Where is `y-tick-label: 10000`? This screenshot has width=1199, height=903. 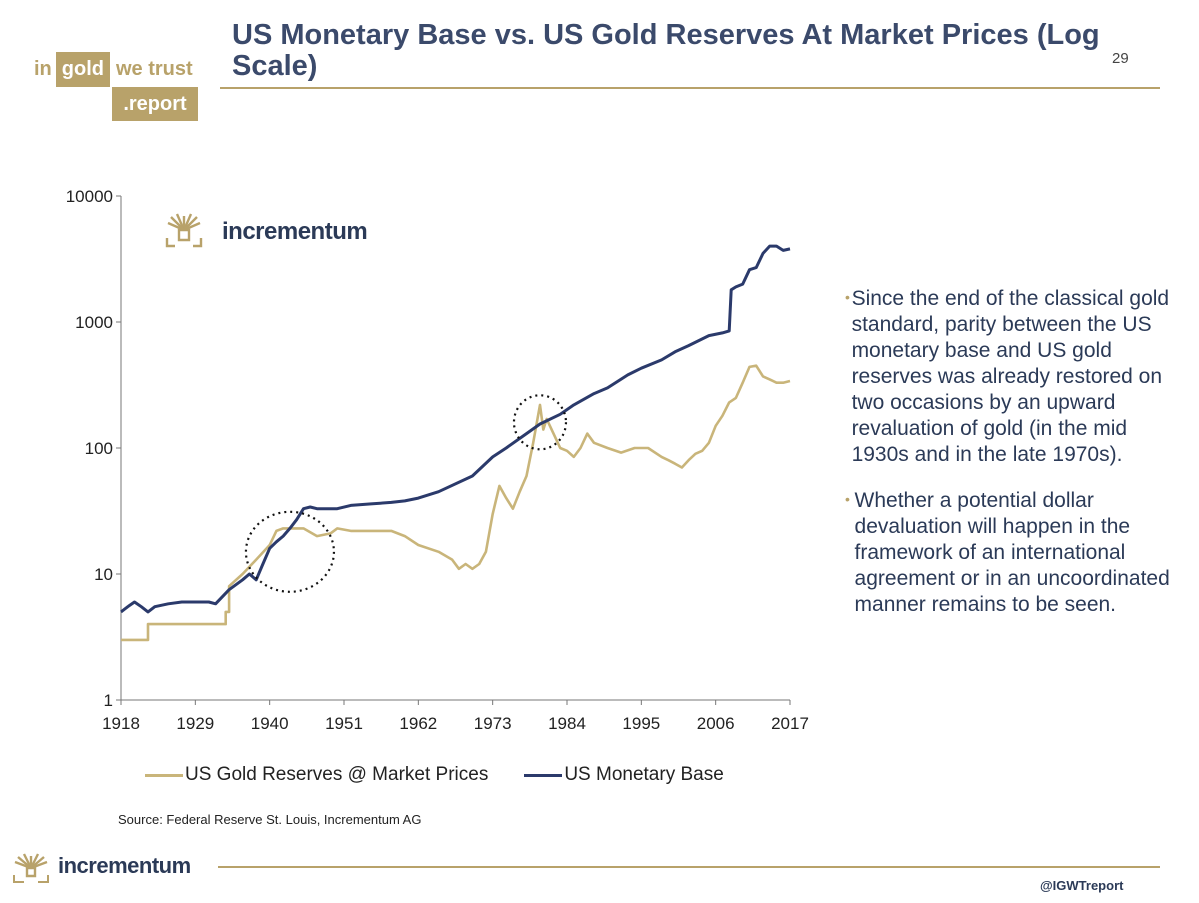
y-tick-label: 10000 is located at coordinates (89, 196).